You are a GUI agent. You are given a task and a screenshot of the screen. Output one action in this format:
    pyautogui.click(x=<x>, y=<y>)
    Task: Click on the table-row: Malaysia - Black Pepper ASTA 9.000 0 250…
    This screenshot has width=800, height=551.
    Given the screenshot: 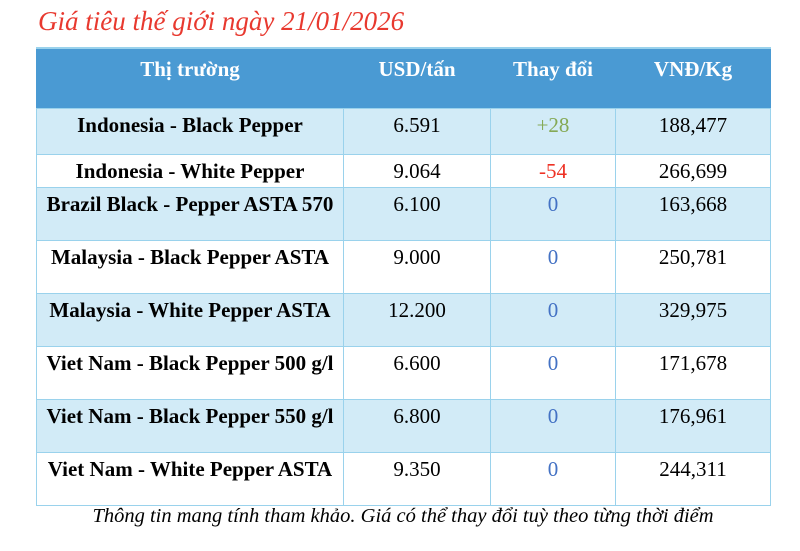 What is the action you would take?
    pyautogui.click(x=403, y=267)
    